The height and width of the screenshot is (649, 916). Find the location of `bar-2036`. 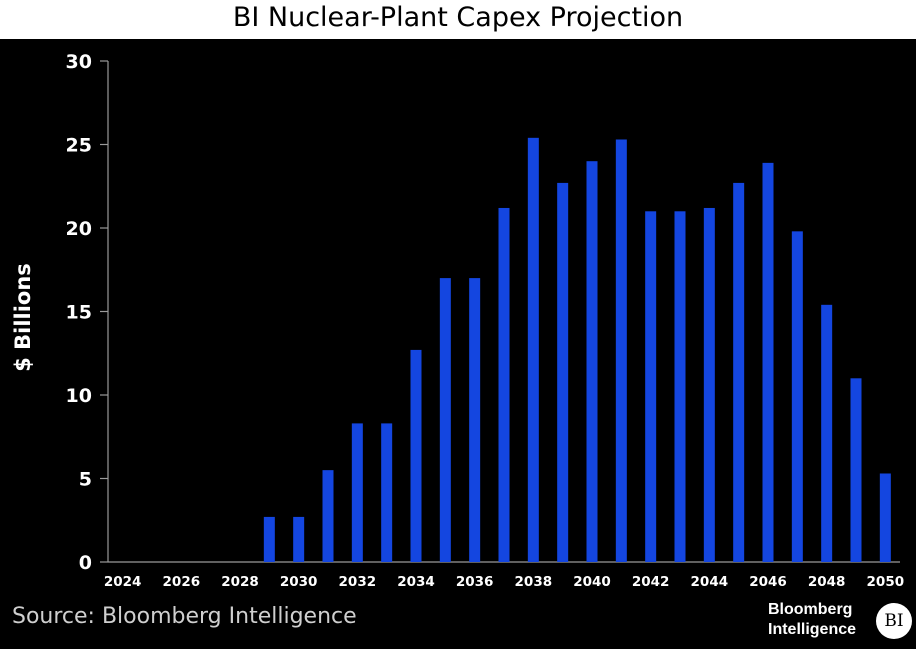

bar-2036 is located at coordinates (475, 420).